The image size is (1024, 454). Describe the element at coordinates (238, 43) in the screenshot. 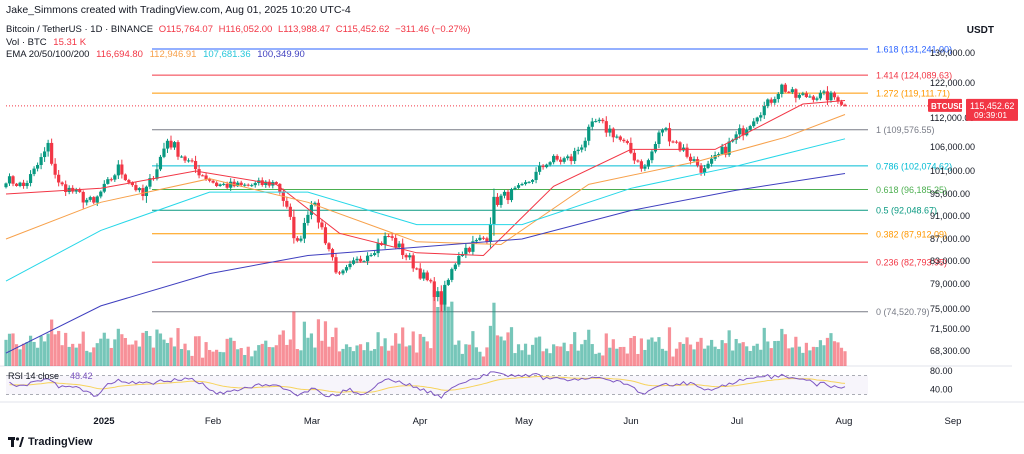

I see `volume-legend-row: Vol · BTC 15.31 K` at that location.